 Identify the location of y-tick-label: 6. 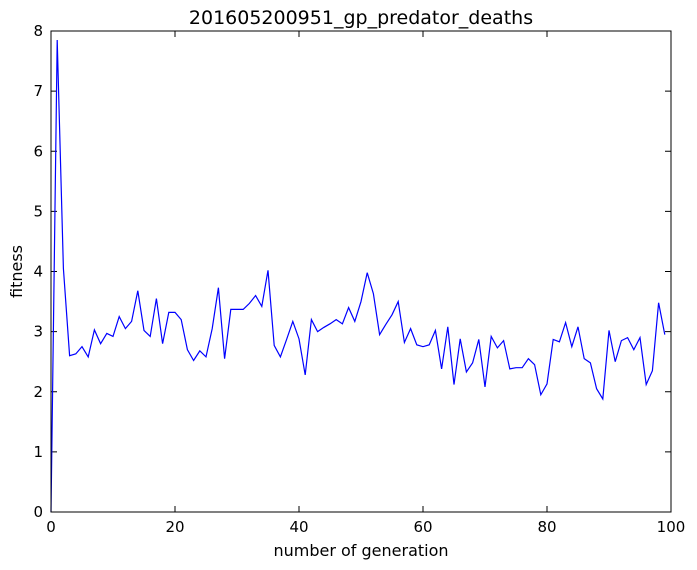
(38, 151).